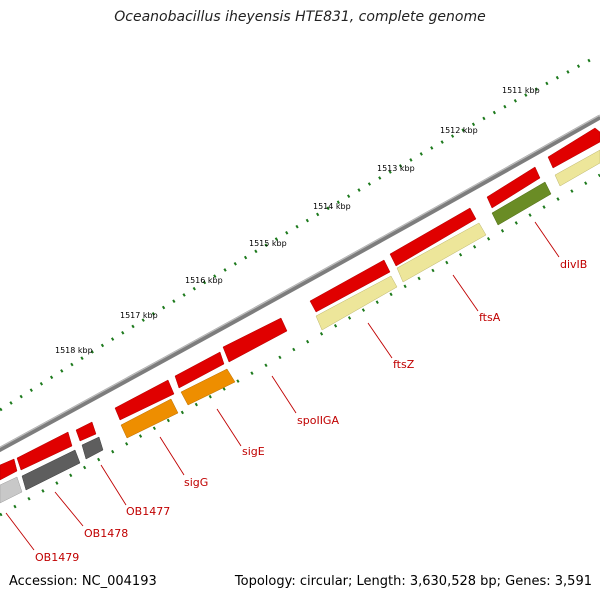  What do you see at coordinates (459, 130) in the screenshot?
I see `kbp-label: 1512 kbp` at bounding box center [459, 130].